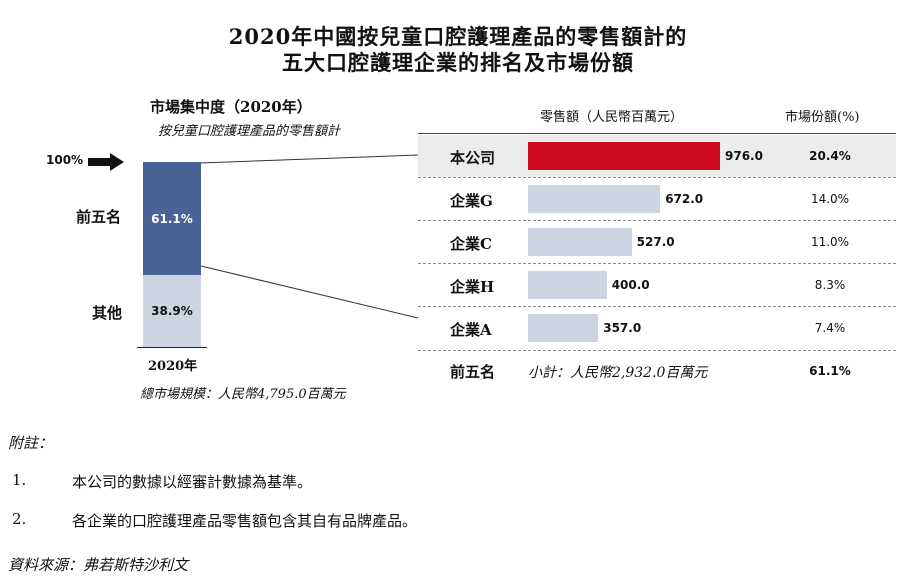 The image size is (916, 584). I want to click on share-value: 14.0%, so click(830, 199).